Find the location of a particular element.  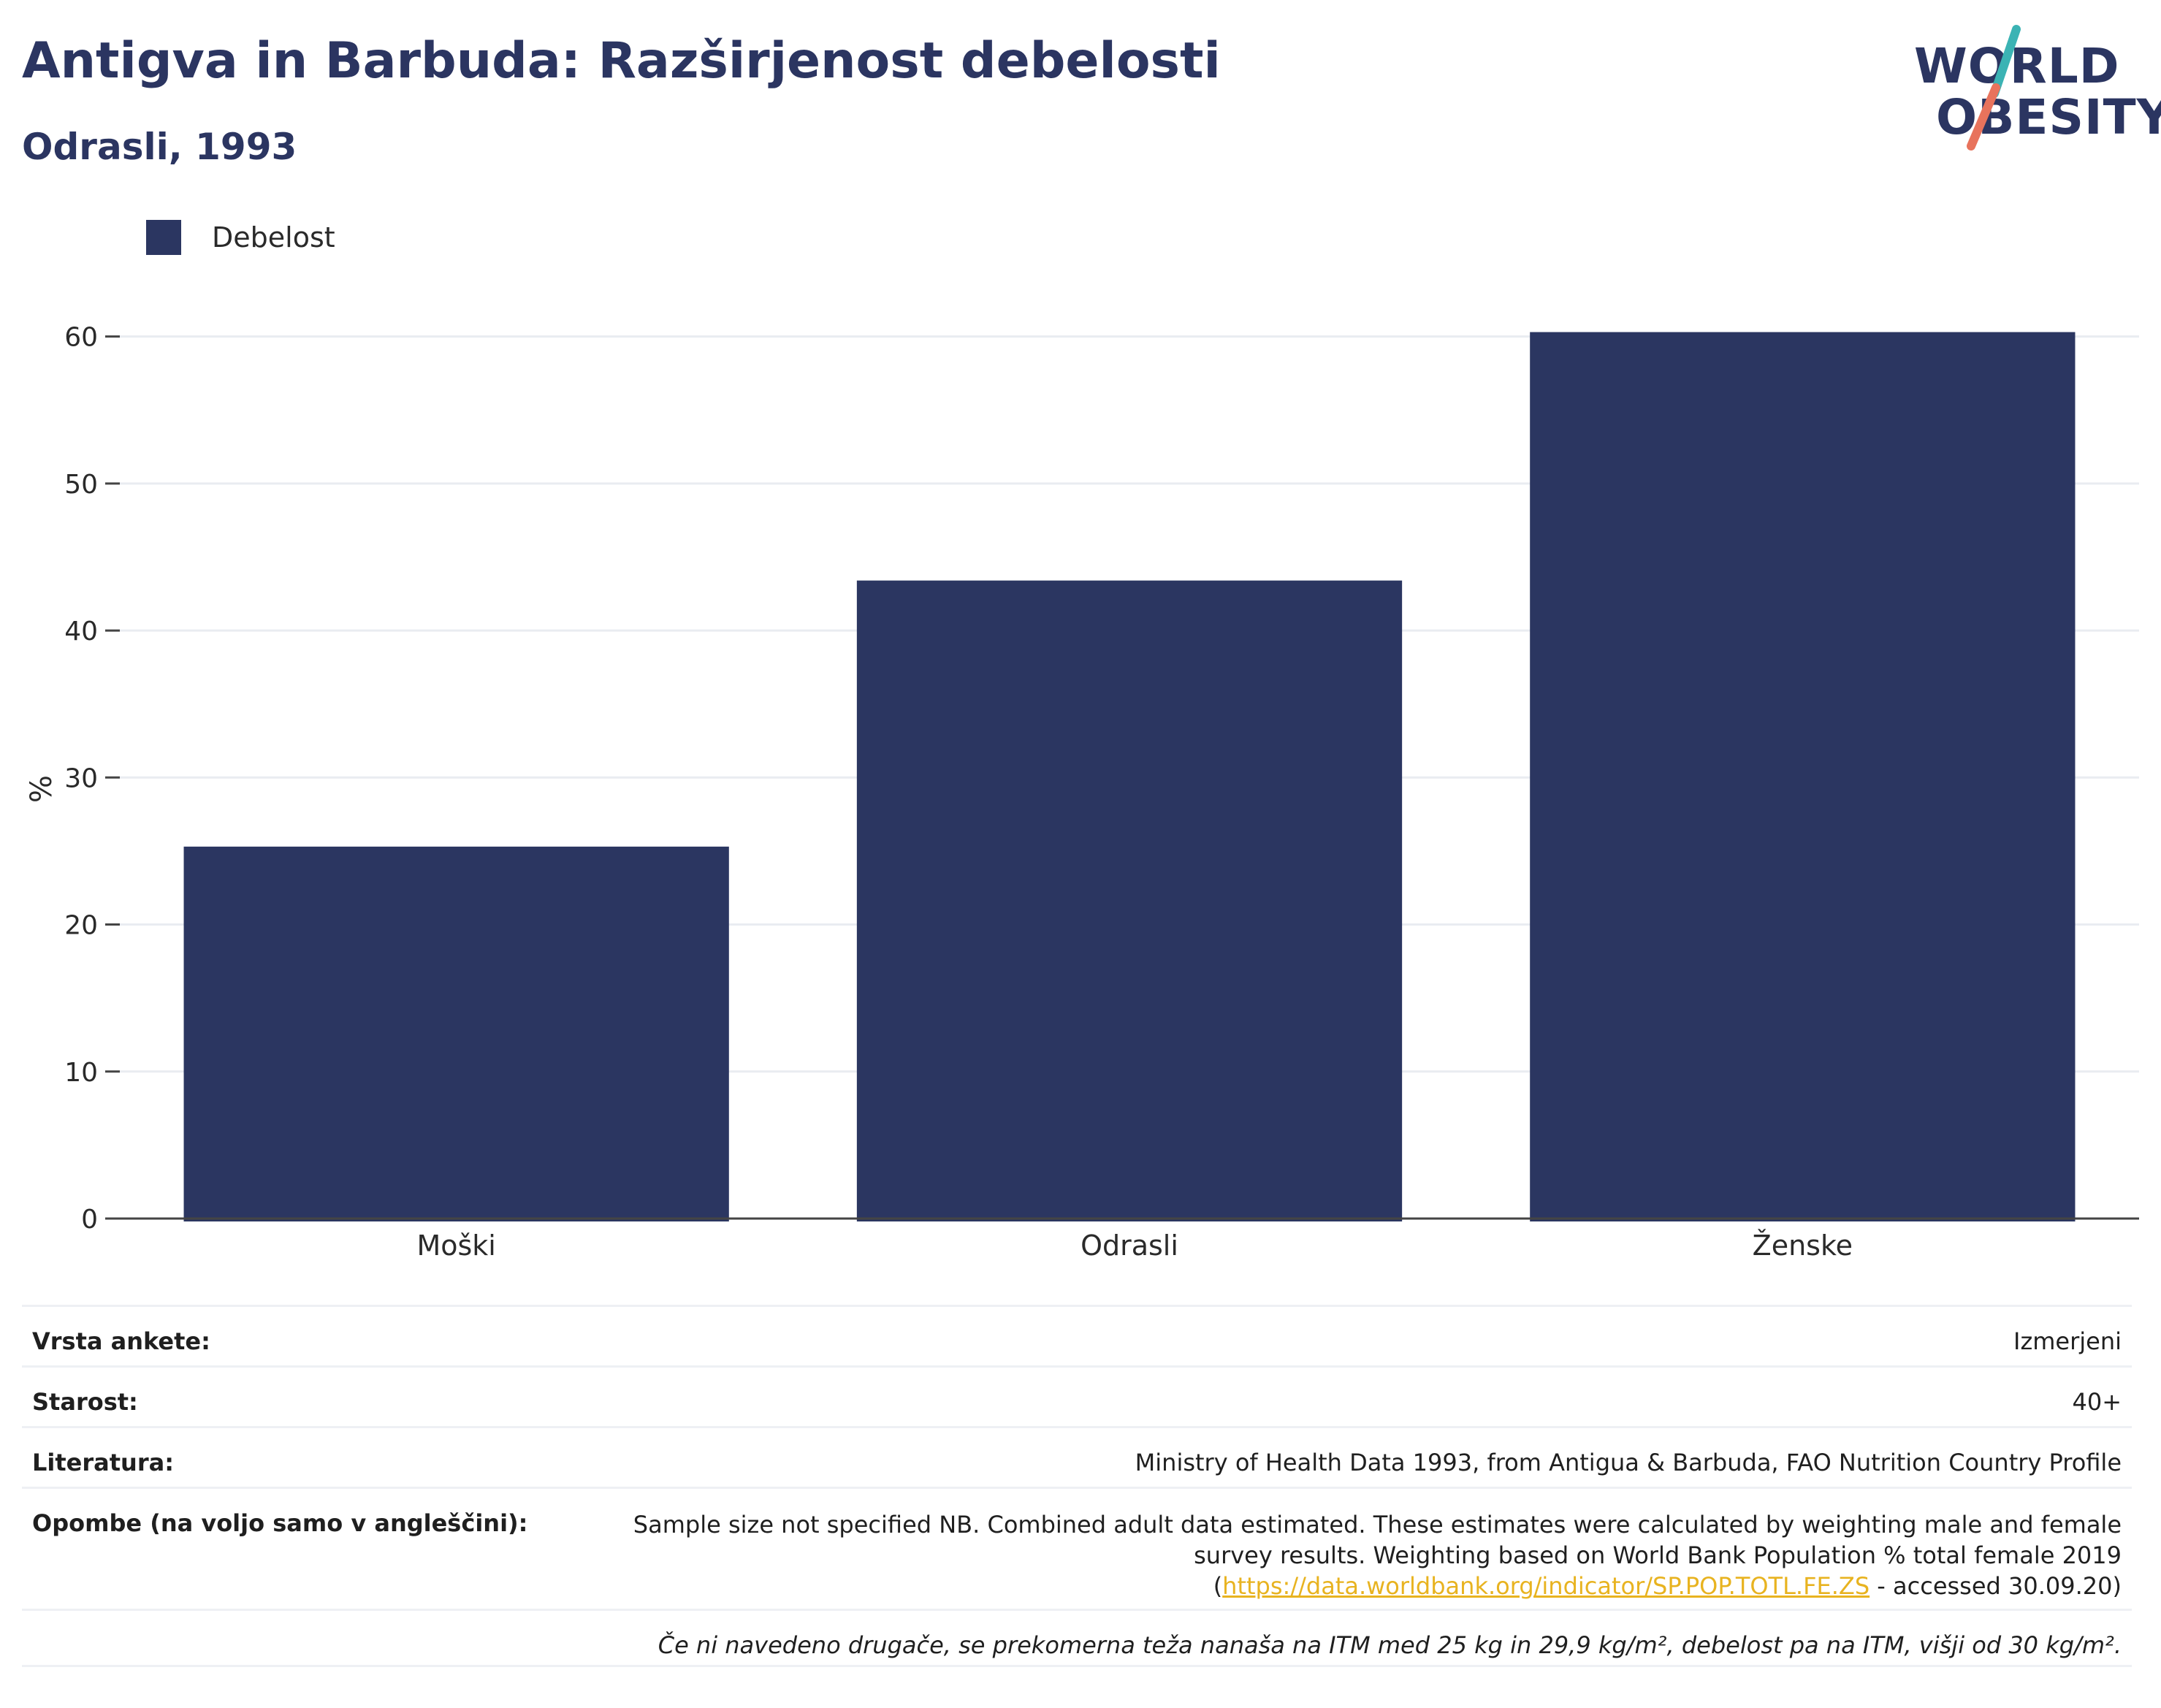

y-tick-label: 20 is located at coordinates (81, 926).